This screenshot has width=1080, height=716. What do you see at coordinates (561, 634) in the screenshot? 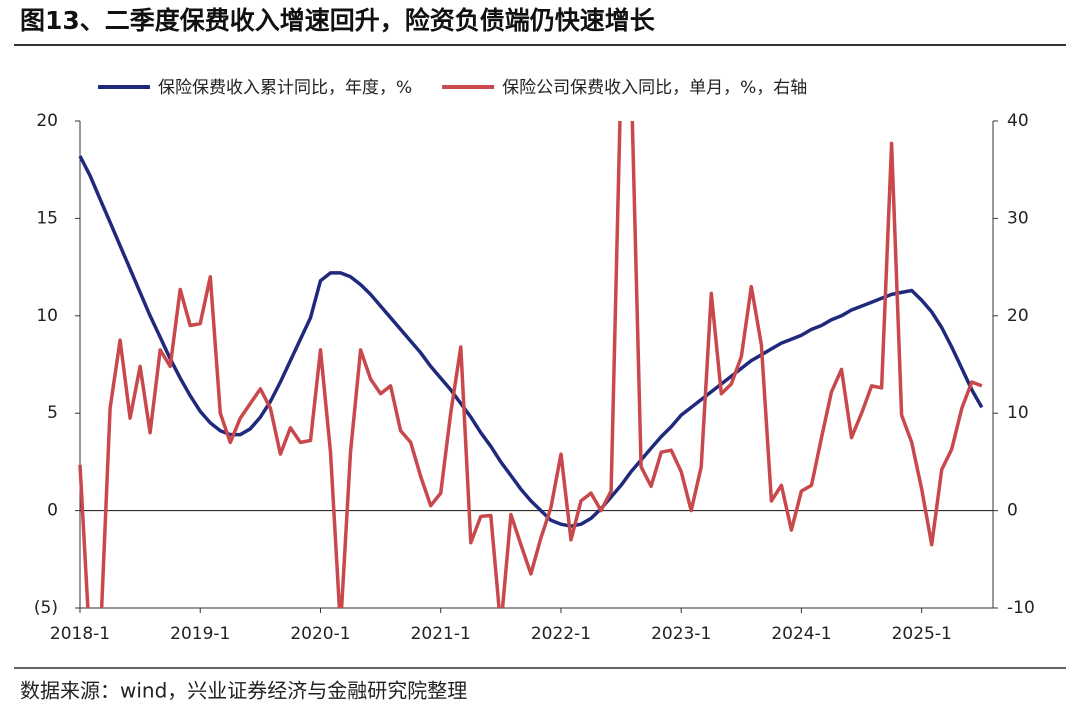
I see `x-tick-label: 2022-1` at bounding box center [561, 634].